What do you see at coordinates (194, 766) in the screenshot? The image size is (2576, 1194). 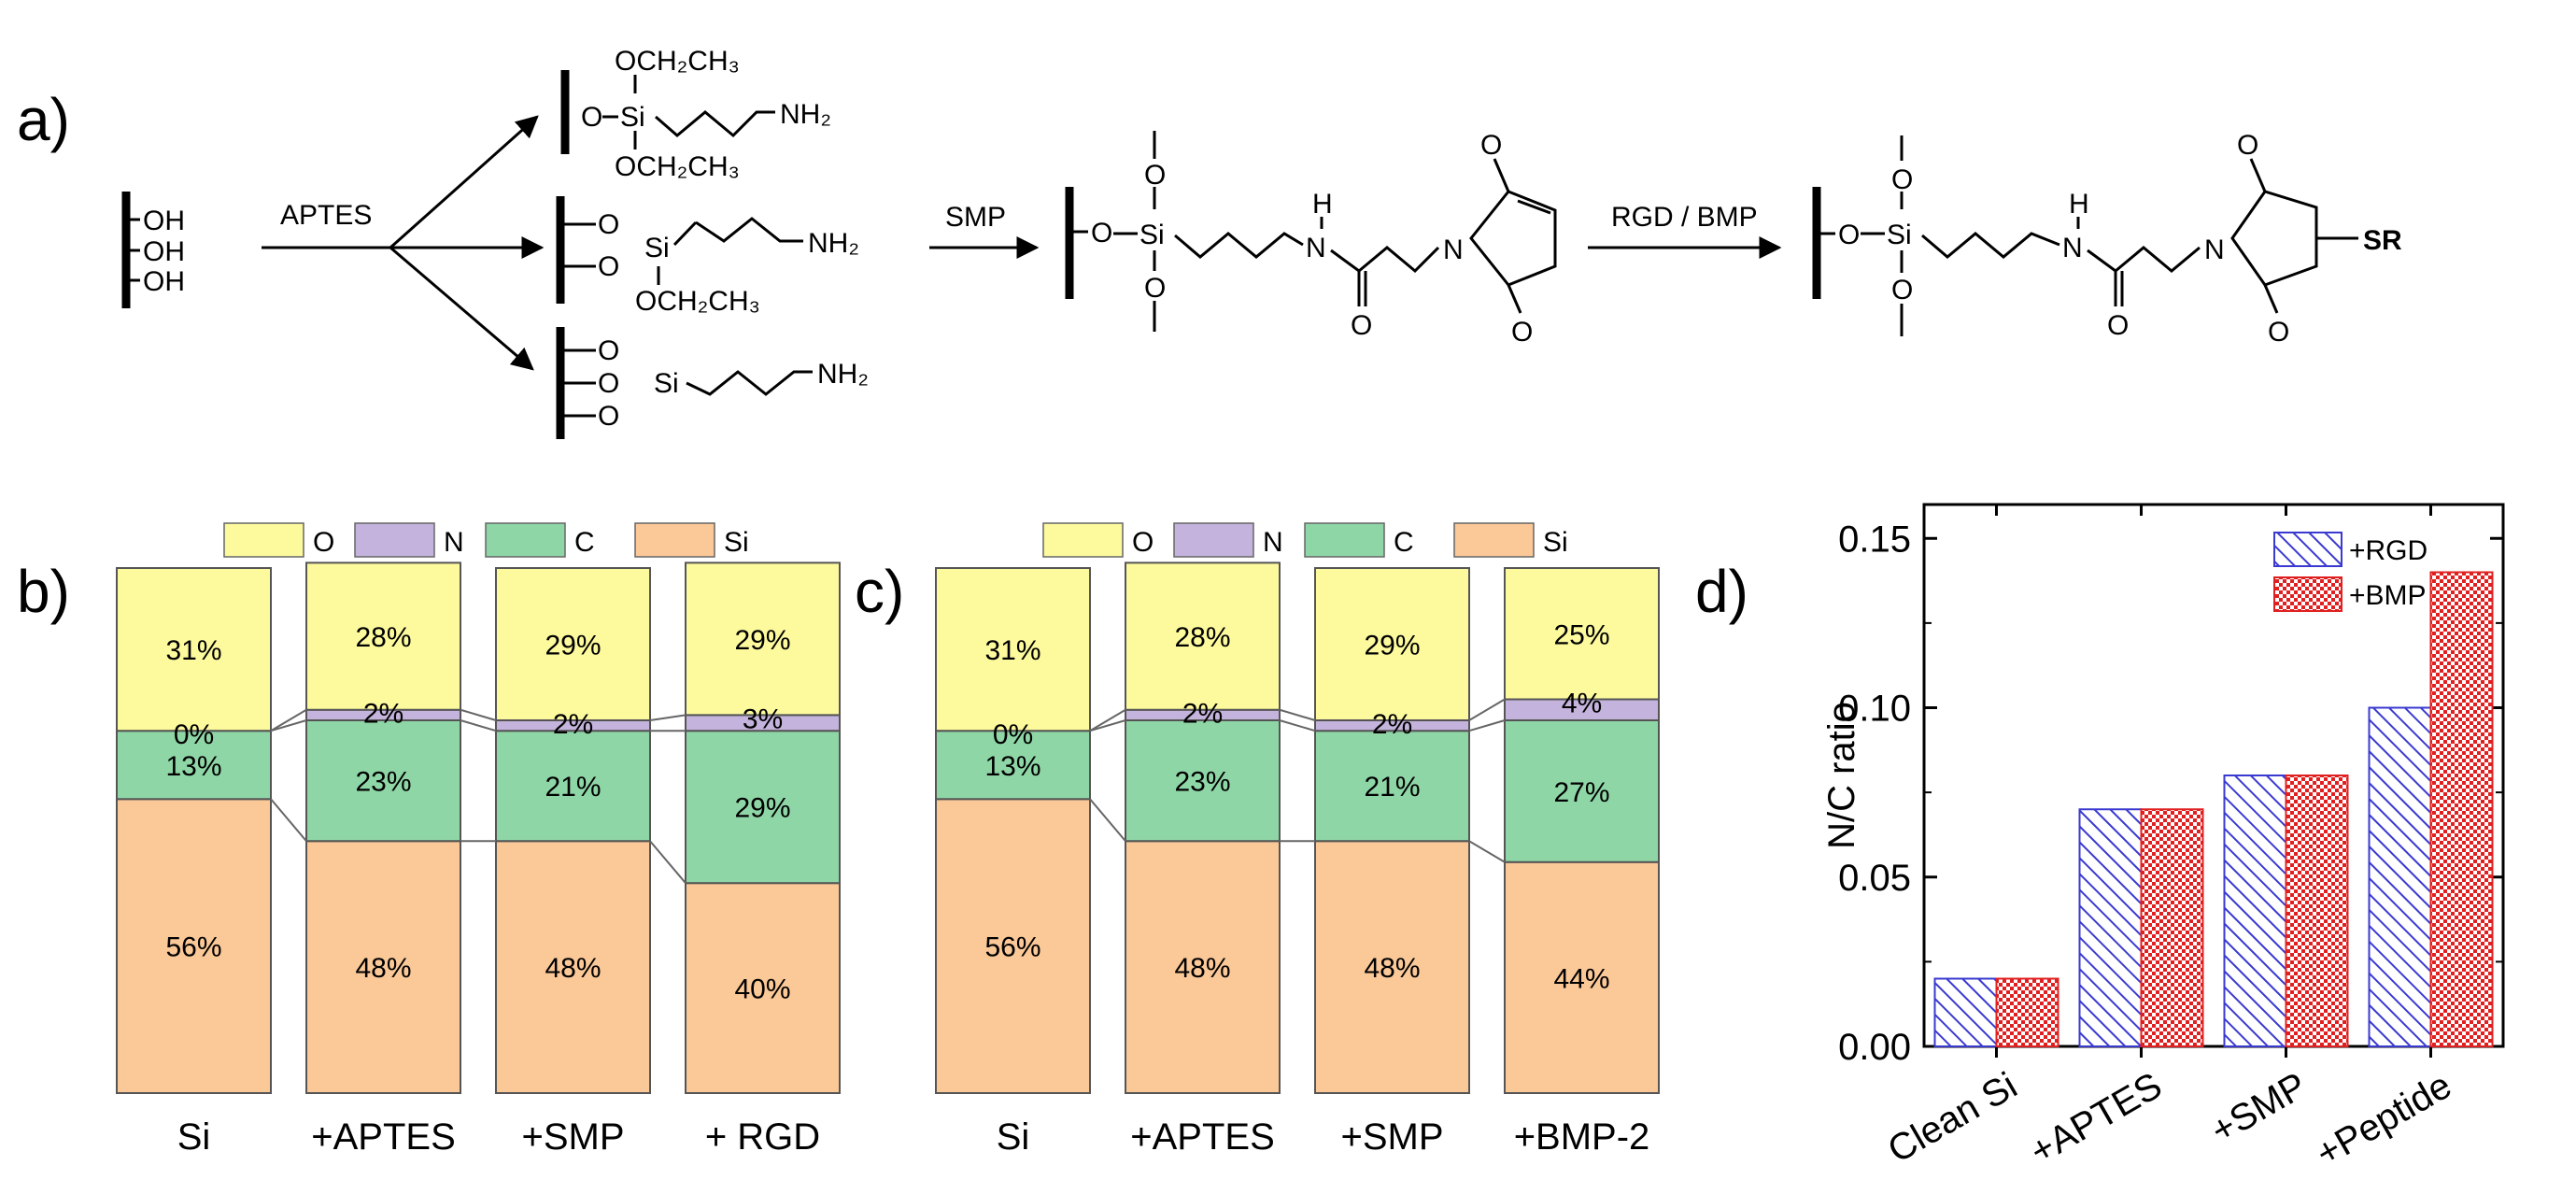 I see `bar-c-si` at bounding box center [194, 766].